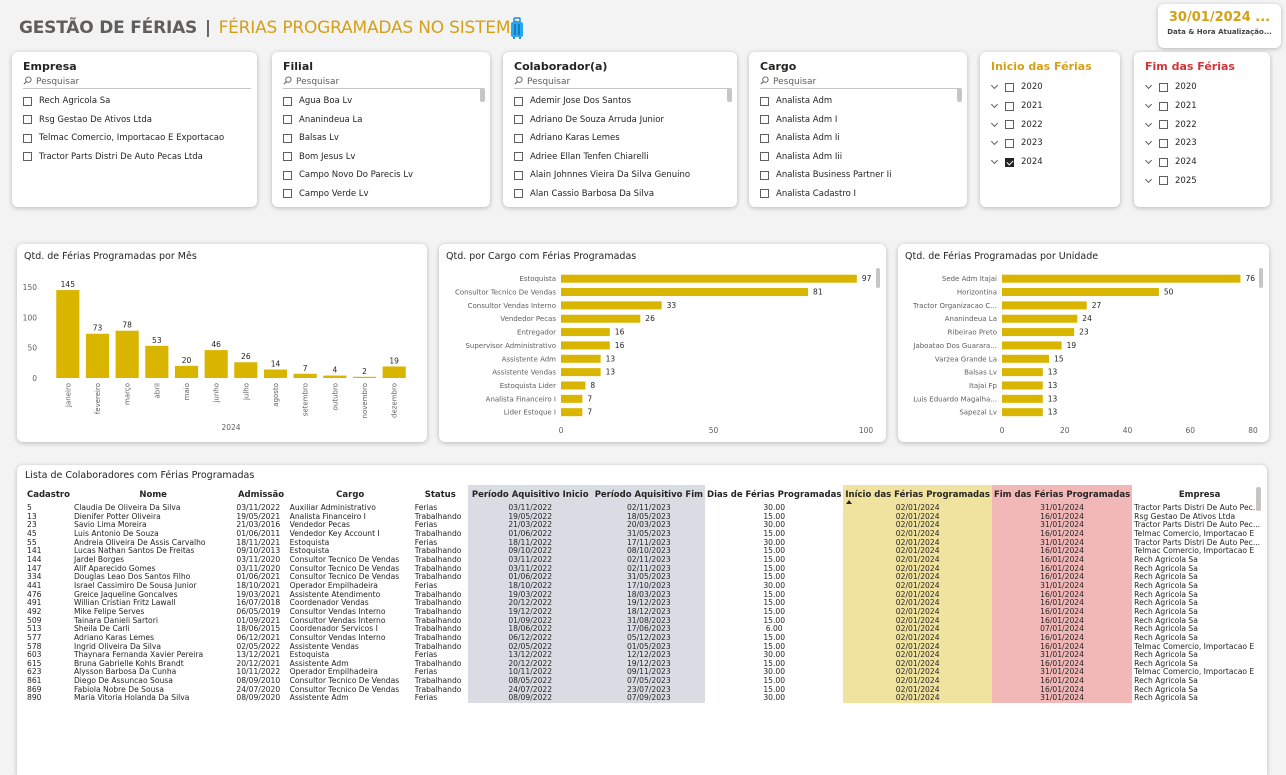  I want to click on slicer-item: Campo Verde Lv, so click(381, 194).